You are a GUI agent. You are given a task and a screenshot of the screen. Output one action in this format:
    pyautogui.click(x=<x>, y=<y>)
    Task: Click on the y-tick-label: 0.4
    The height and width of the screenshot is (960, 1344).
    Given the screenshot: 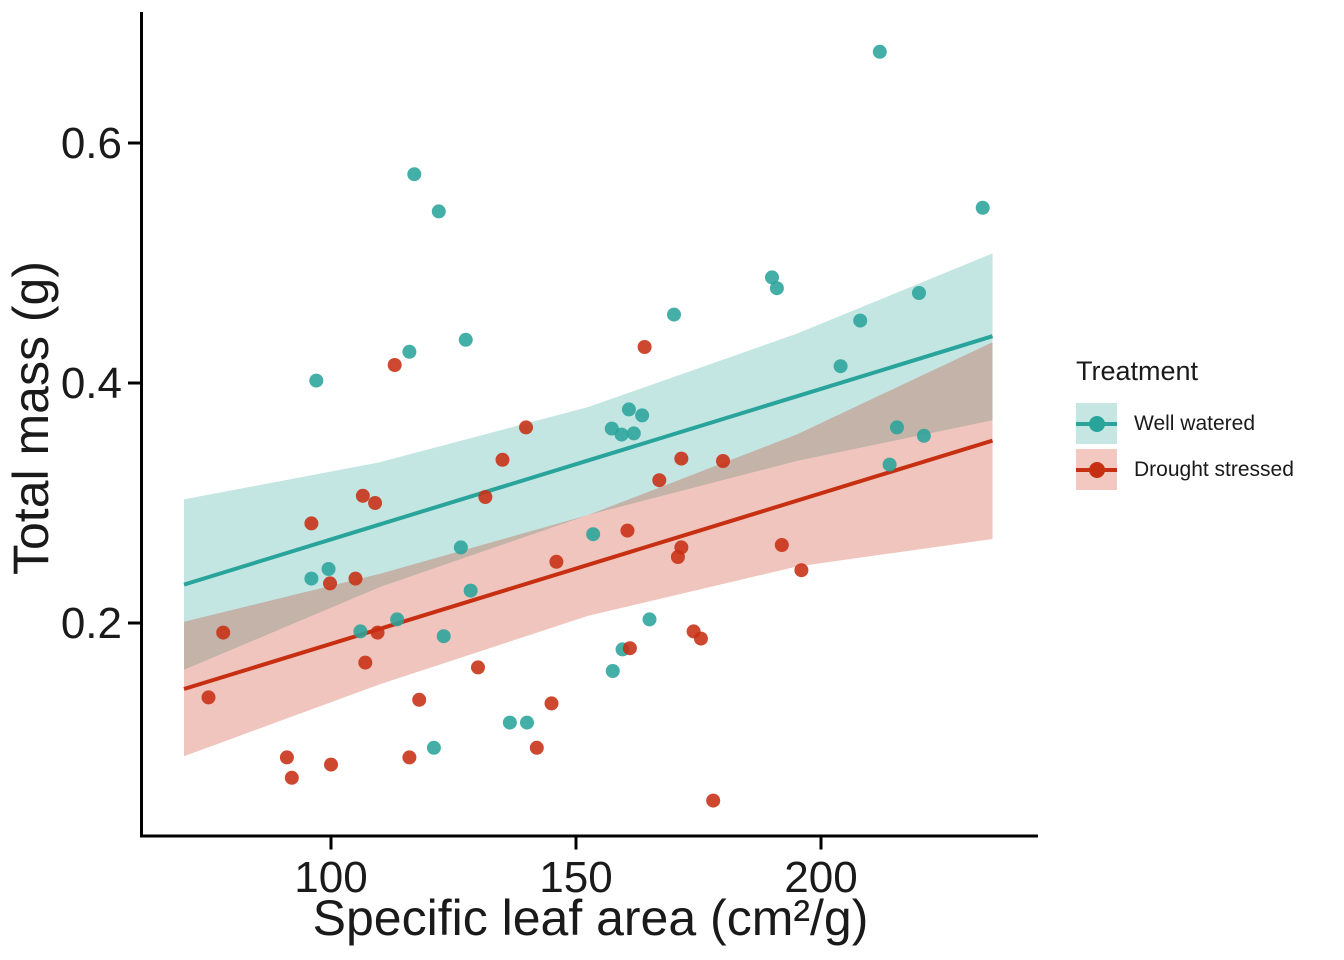 What is the action you would take?
    pyautogui.click(x=91, y=383)
    